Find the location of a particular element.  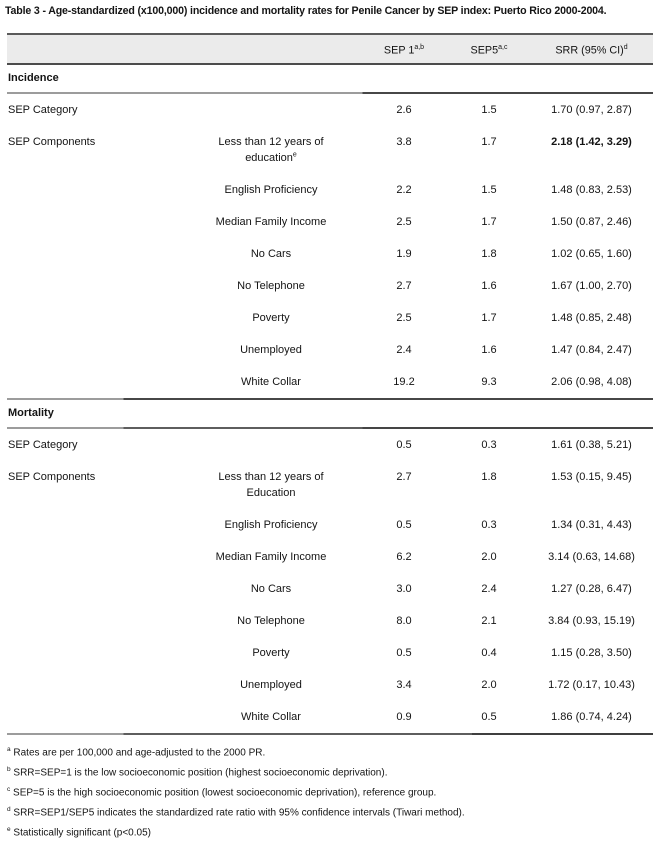

cell-srr-value: 1.72 (0.17, 10.43) is located at coordinates (591, 685).